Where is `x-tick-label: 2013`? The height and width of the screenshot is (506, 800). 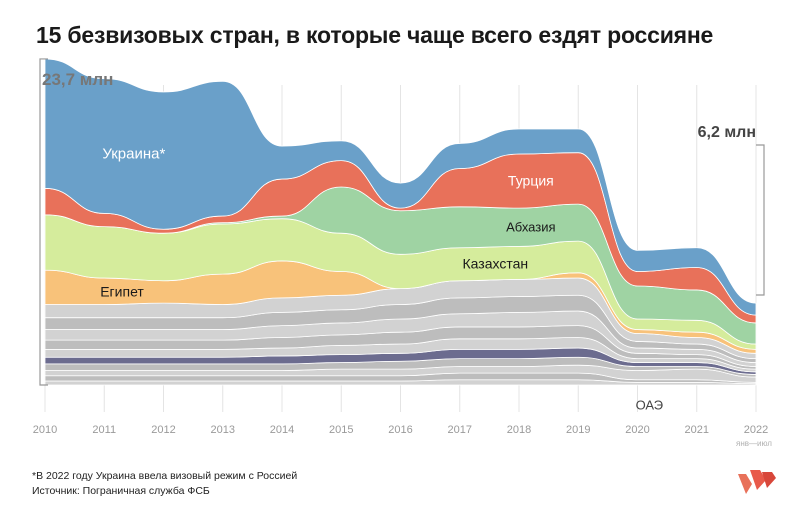
x-tick-label: 2013 is located at coordinates (223, 430).